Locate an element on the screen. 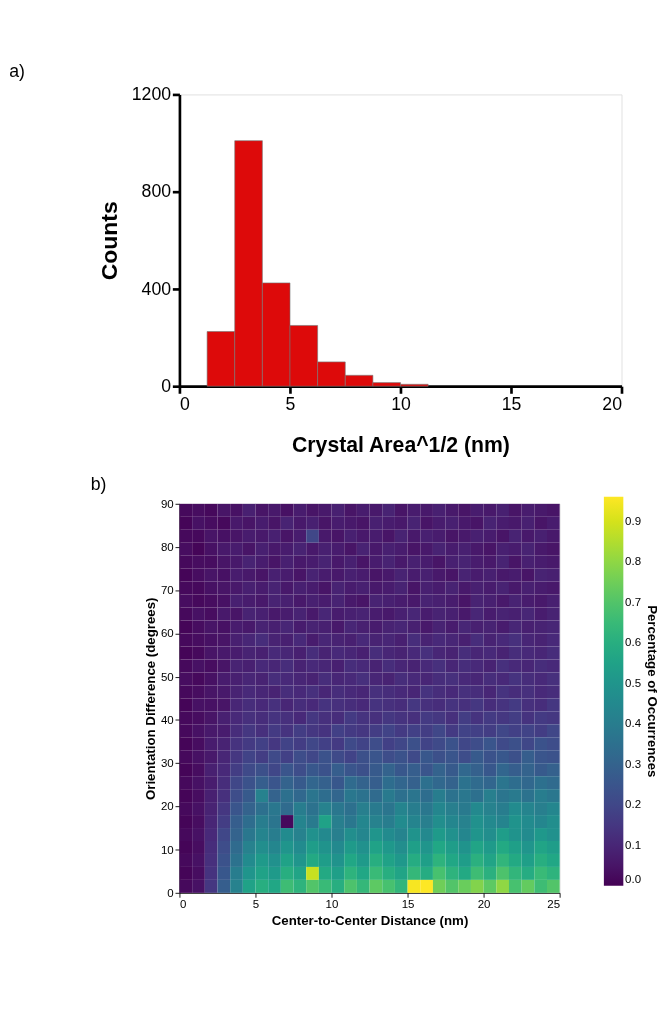 The height and width of the screenshot is (1012, 664). y-tick-label: 1200 is located at coordinates (151, 94).